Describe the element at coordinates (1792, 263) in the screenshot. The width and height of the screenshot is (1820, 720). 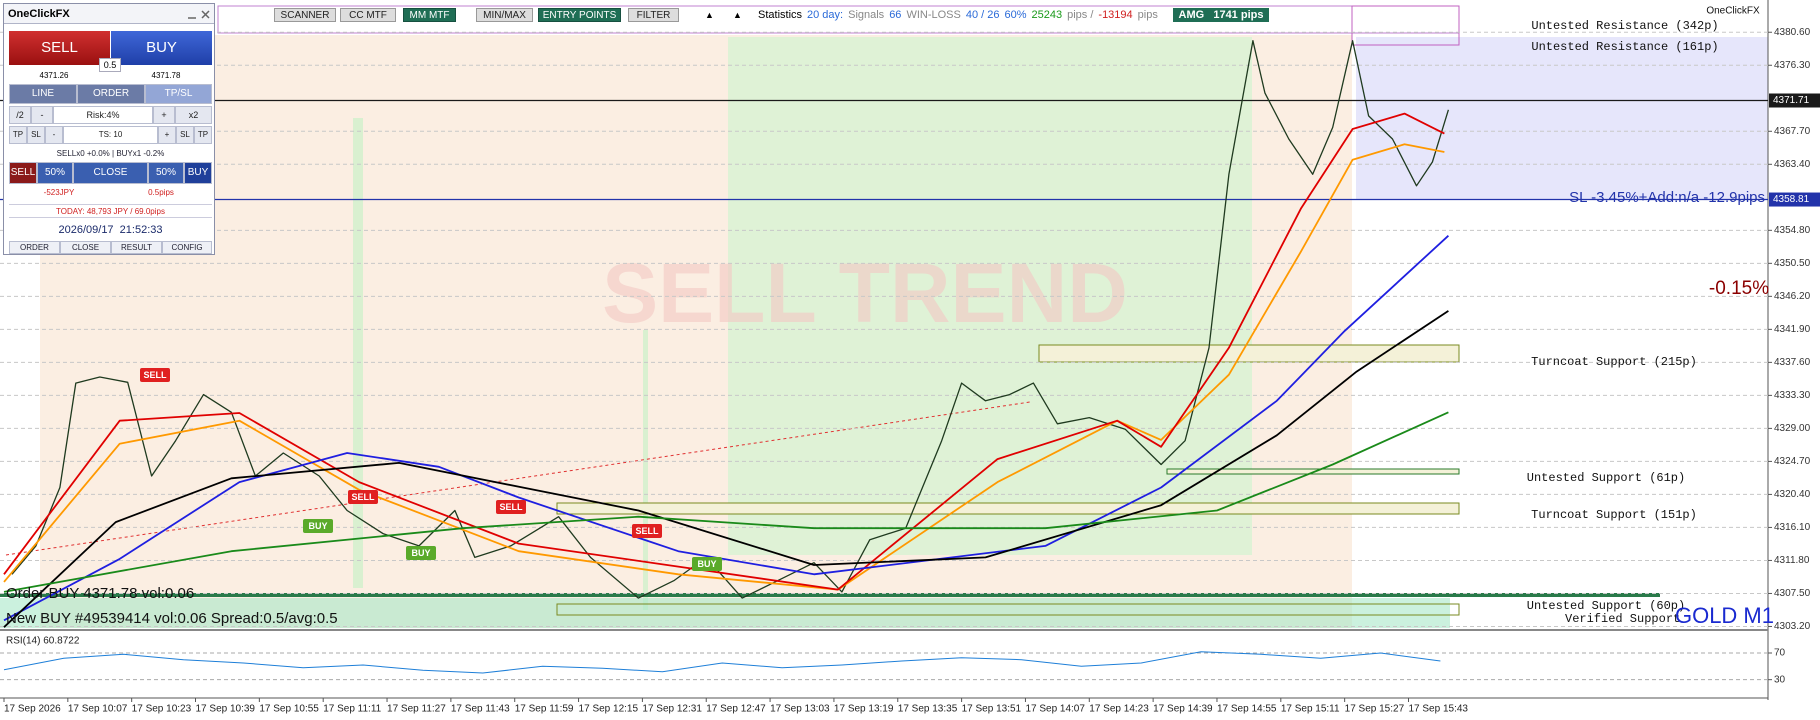
I see `y-tick-label: 4350.50` at that location.